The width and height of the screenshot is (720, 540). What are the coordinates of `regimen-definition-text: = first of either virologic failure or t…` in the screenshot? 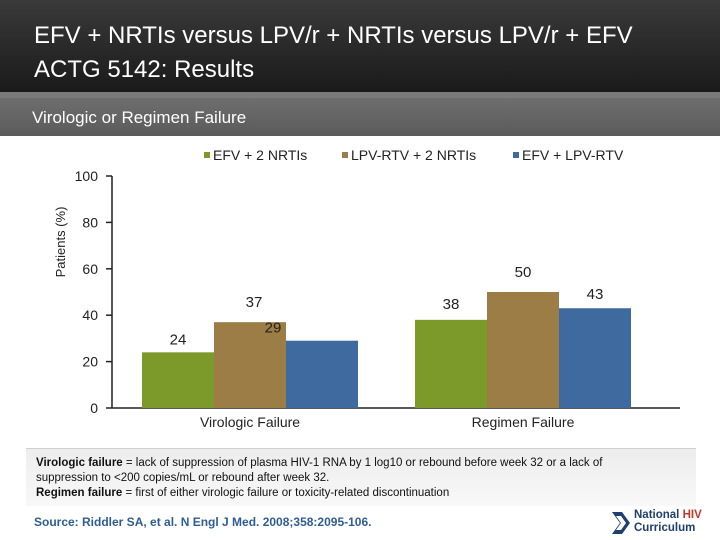 It's located at (286, 493).